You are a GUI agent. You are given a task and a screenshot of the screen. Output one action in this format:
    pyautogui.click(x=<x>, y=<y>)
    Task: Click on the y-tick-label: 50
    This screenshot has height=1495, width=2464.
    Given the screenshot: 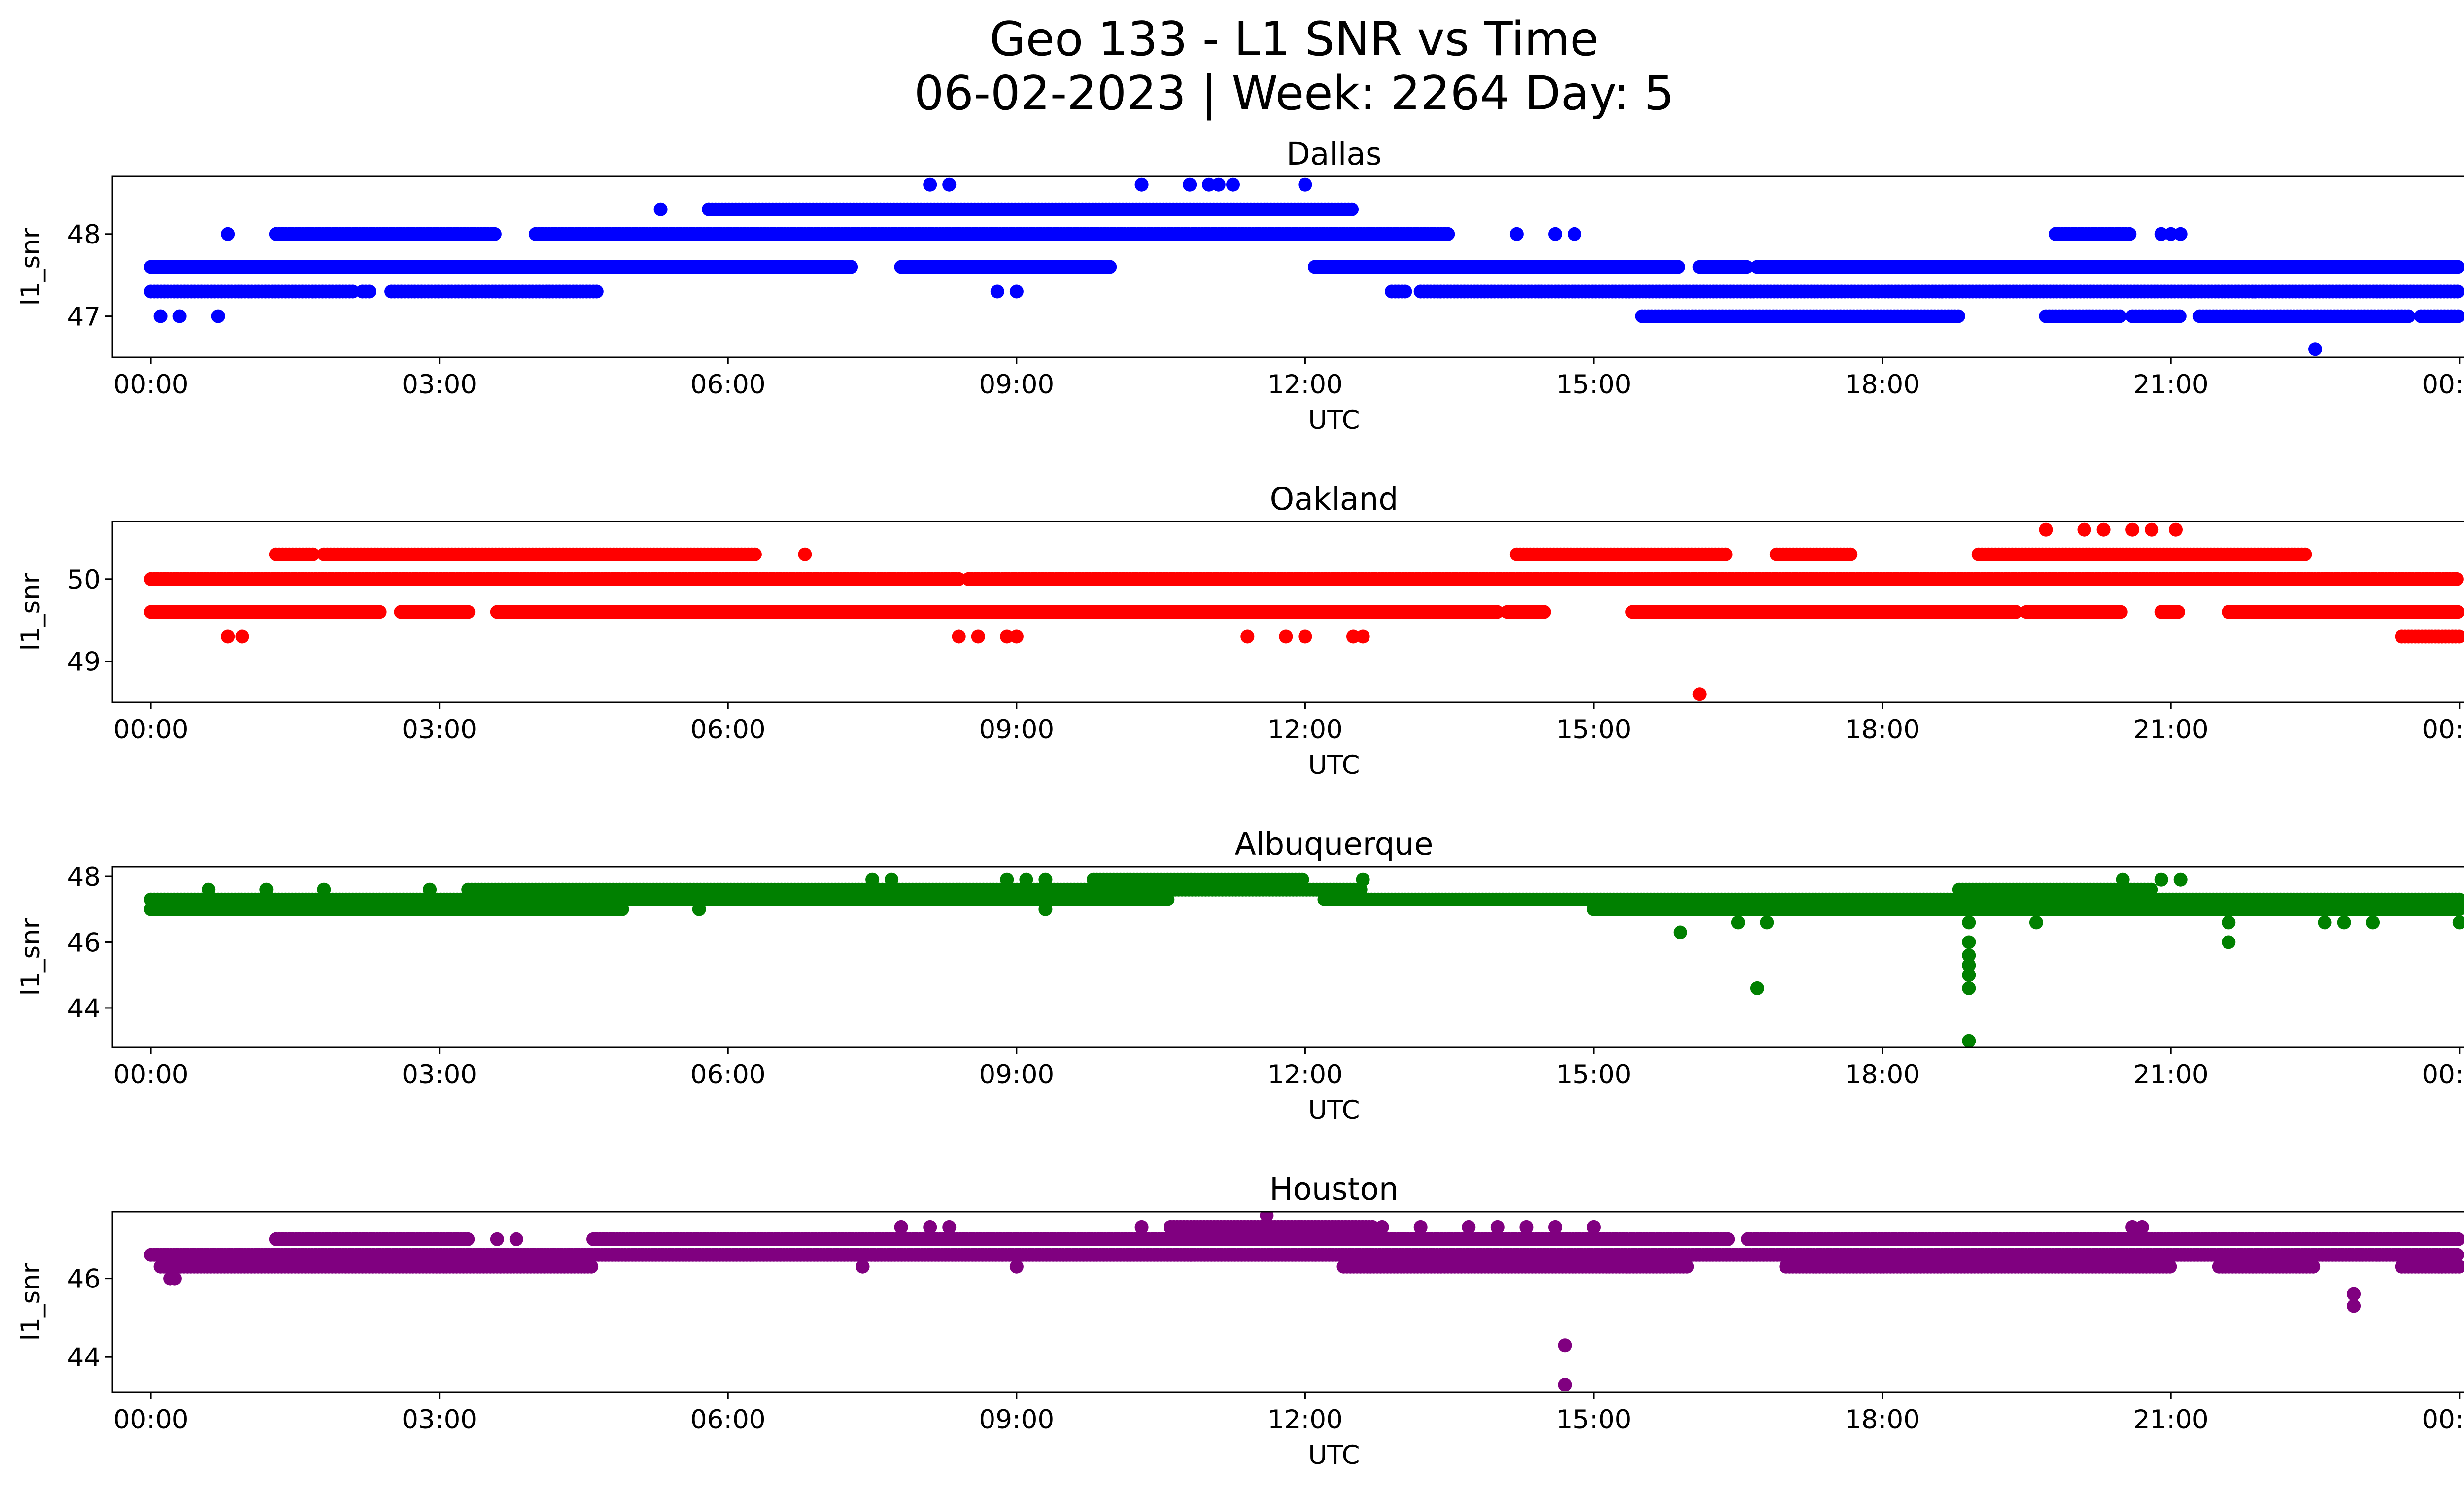 What is the action you would take?
    pyautogui.click(x=84, y=580)
    